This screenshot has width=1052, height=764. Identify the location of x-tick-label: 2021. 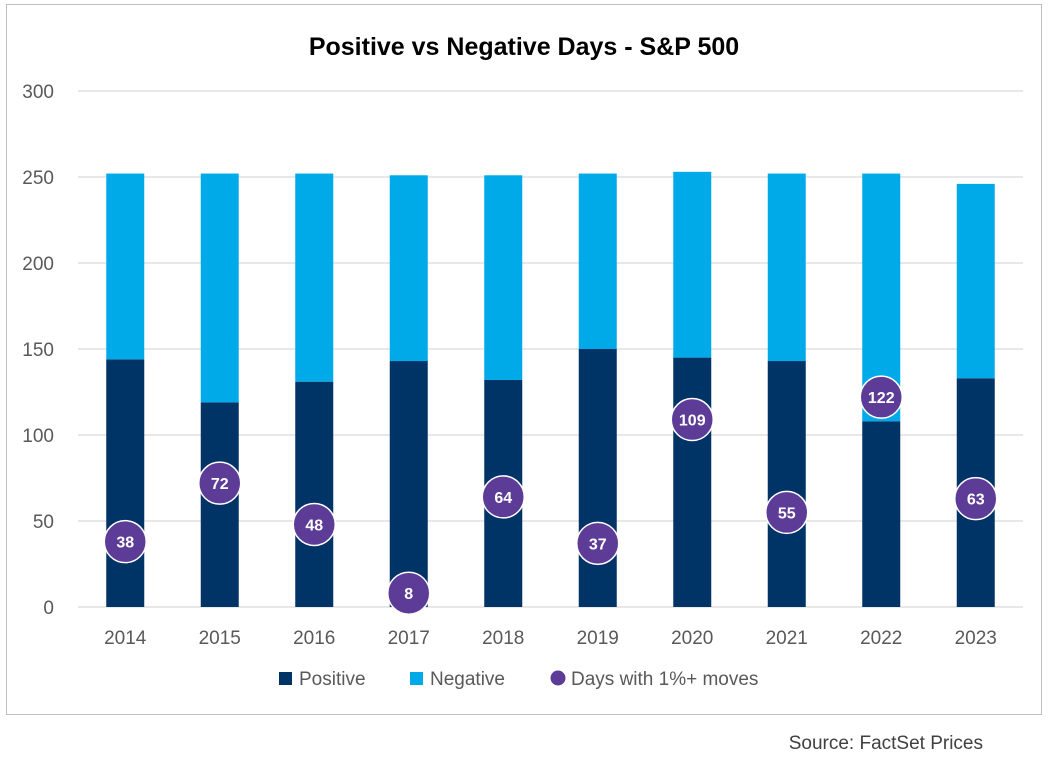
(787, 638).